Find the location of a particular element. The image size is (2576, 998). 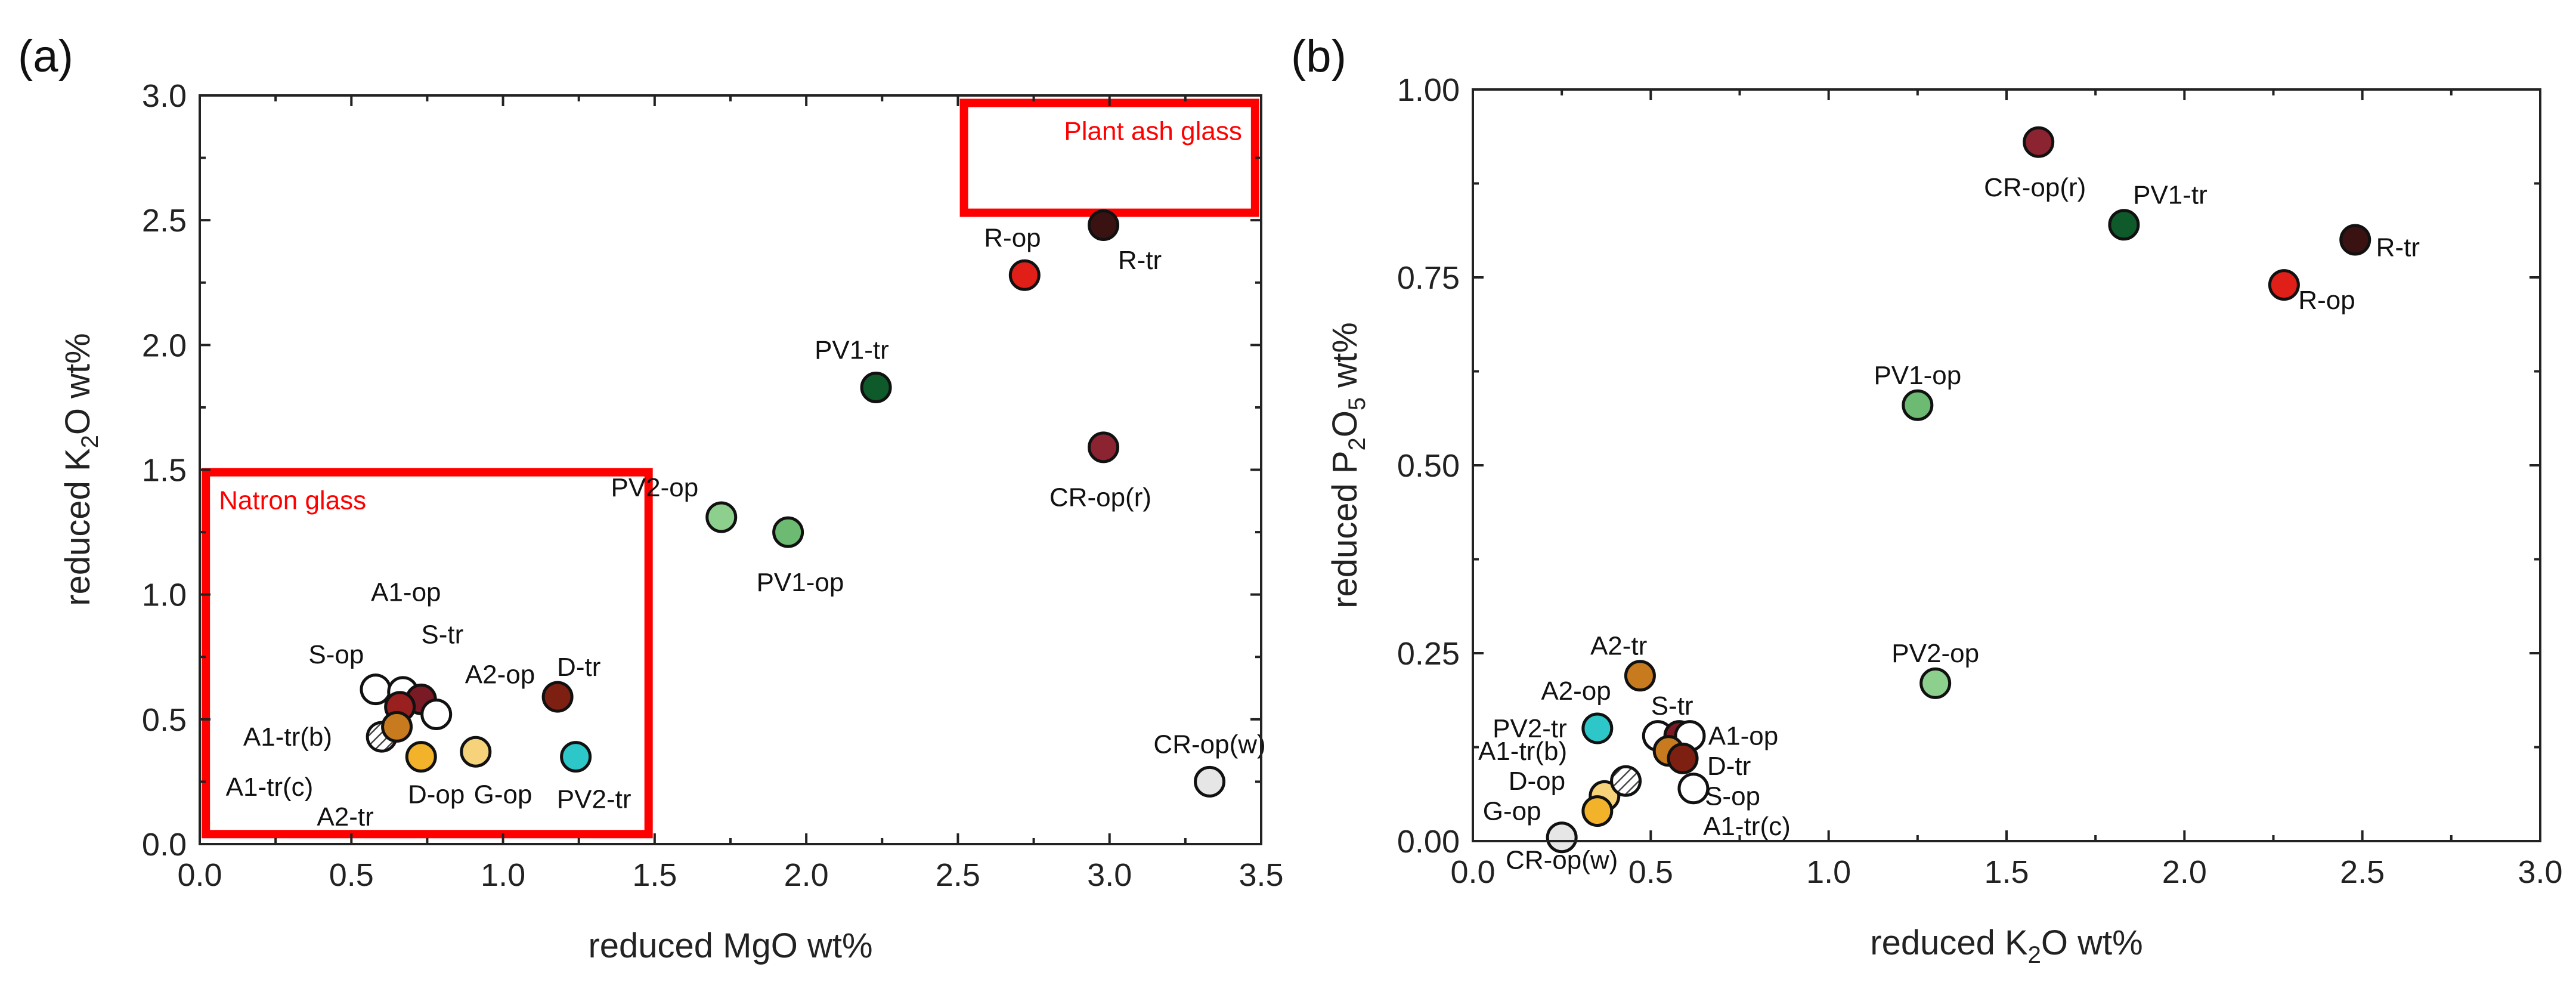

region-label: Plant ash glass is located at coordinates (1152, 131).